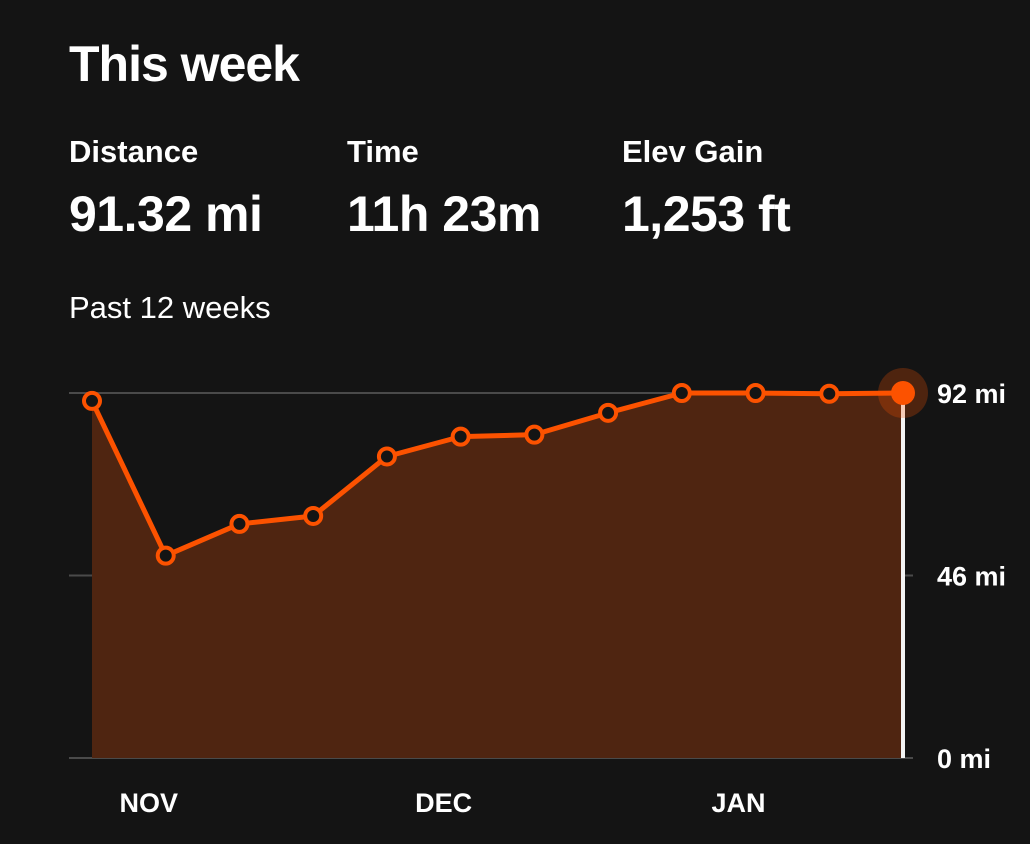 This screenshot has width=1030, height=844. I want to click on stat-elev-gain-label: Elev Gain, so click(693, 151).